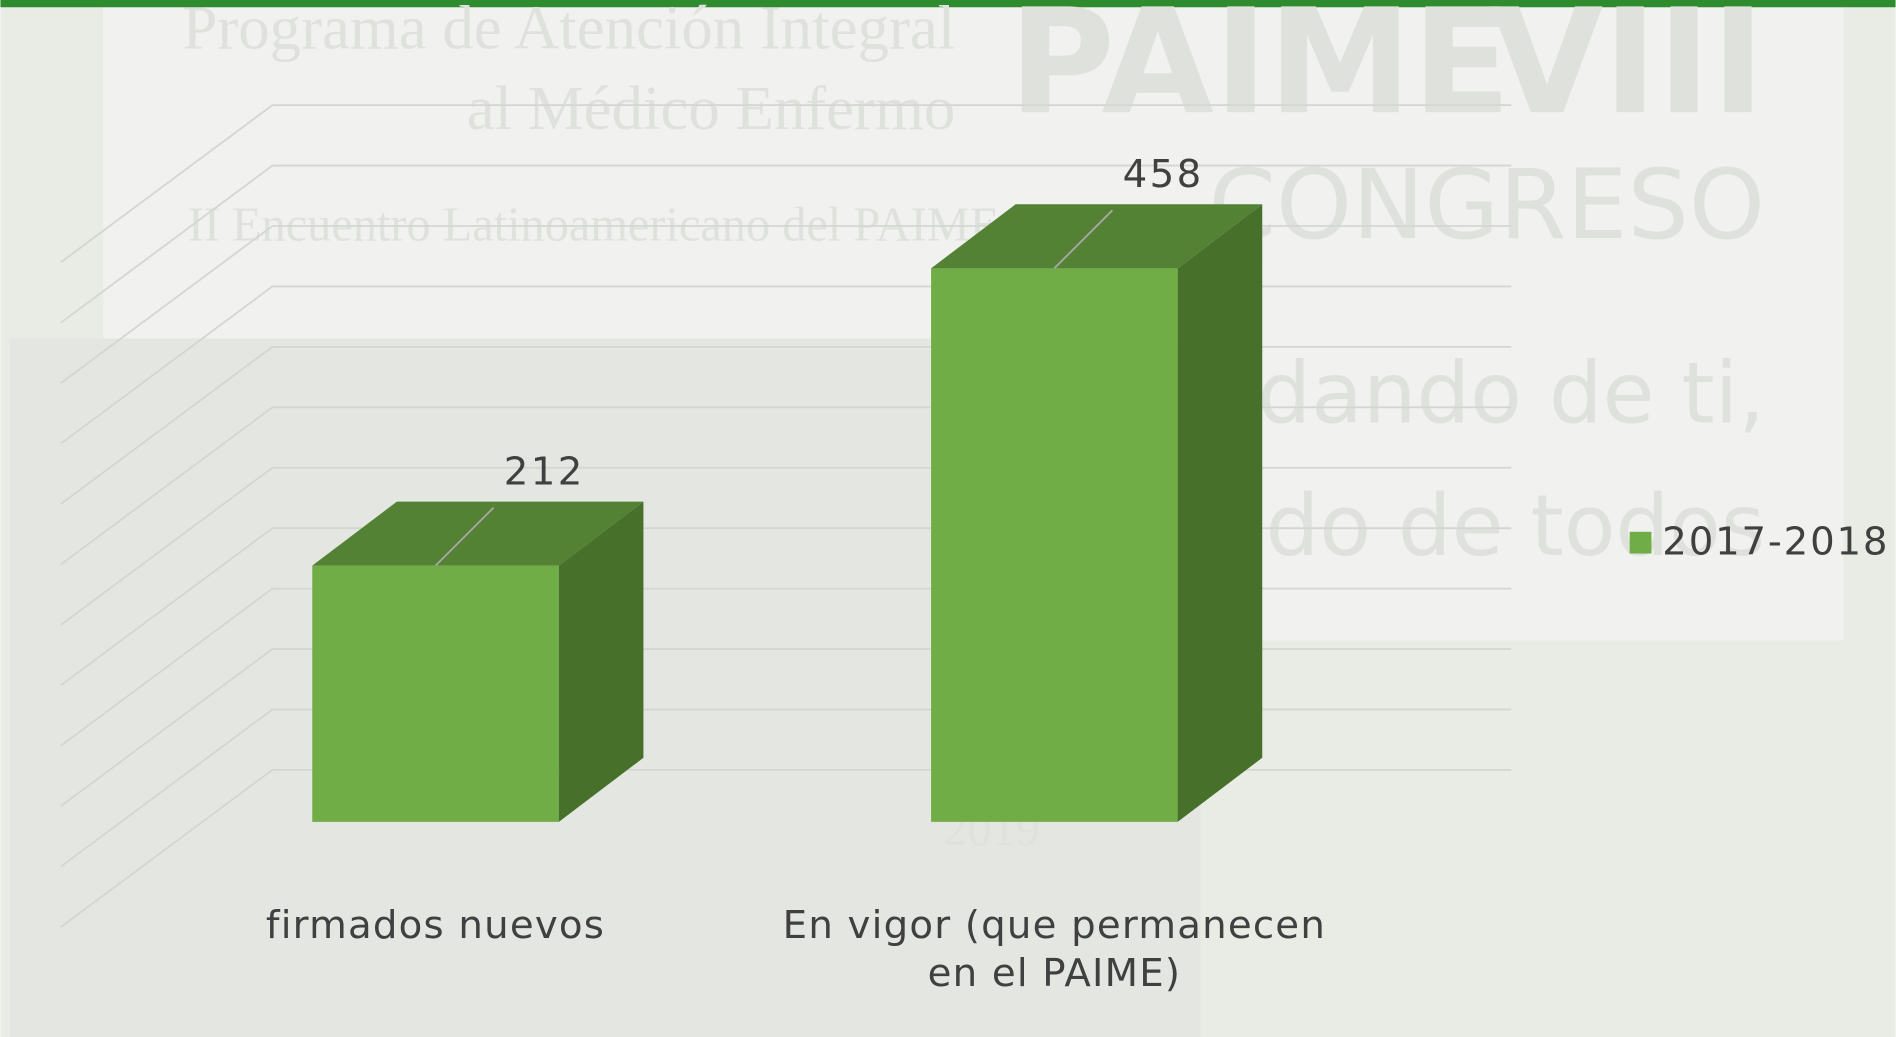  Describe the element at coordinates (1486, 204) in the screenshot. I see `background-text: CONGRESO` at that location.